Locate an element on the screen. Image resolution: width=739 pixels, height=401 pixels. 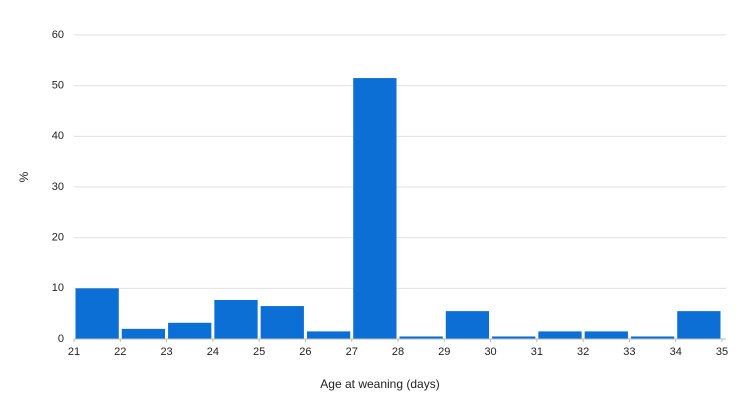
y-tick-label: 60 is located at coordinates (58, 35).